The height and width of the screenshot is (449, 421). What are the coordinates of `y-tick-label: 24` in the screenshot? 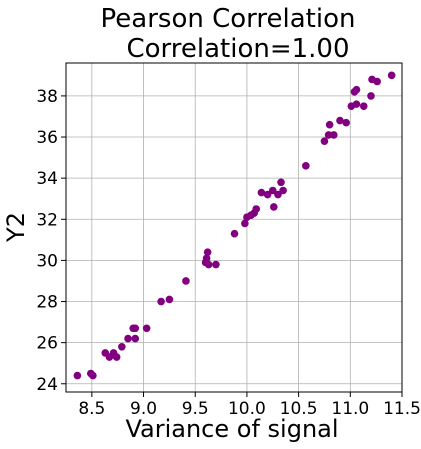 It's located at (47, 385).